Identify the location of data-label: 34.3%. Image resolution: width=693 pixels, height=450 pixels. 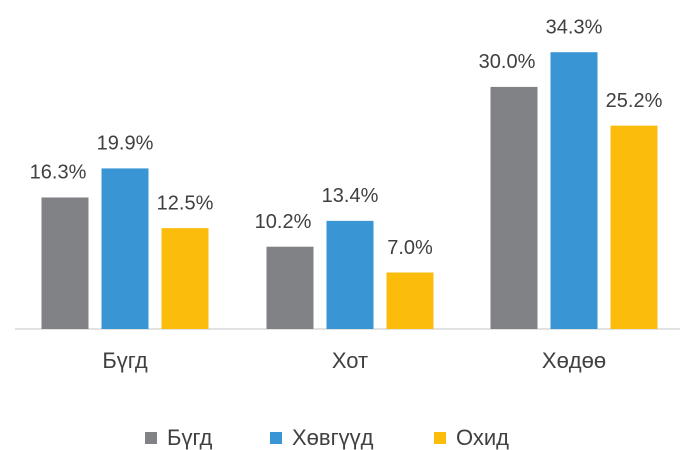
(574, 27).